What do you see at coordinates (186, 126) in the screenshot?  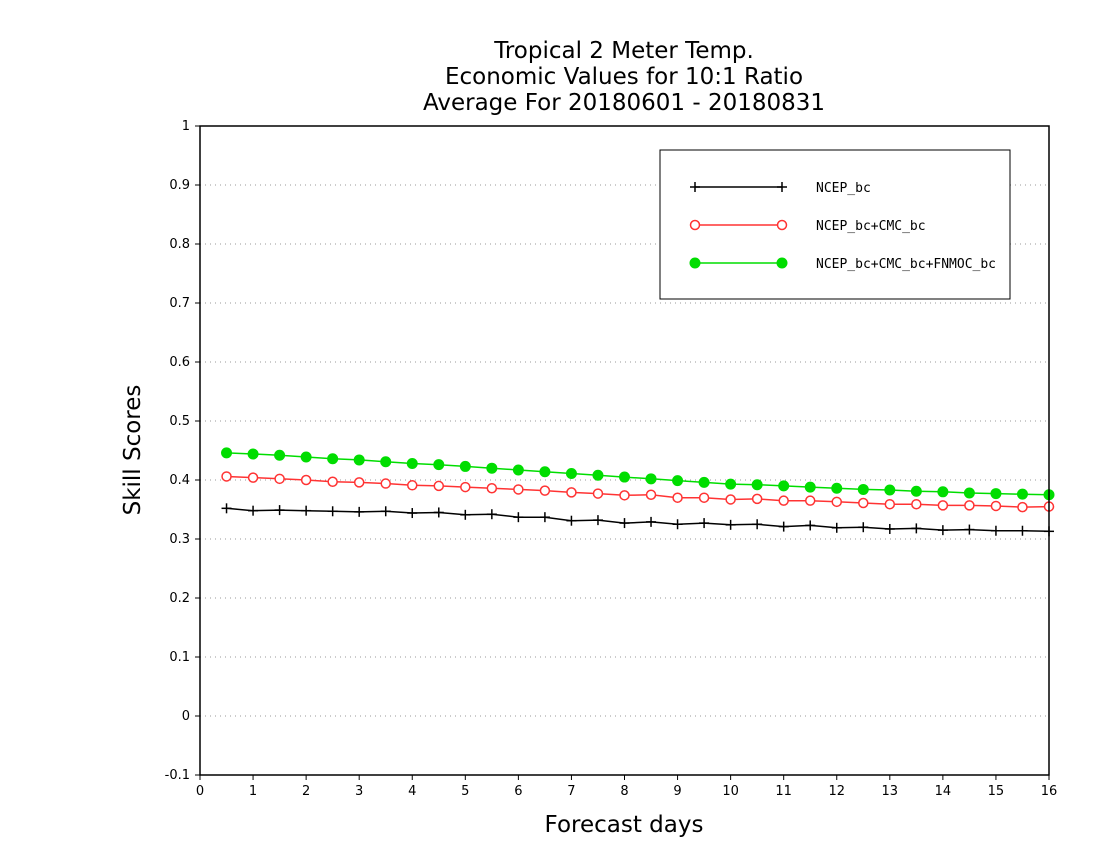 I see `y-tick-label: 1` at bounding box center [186, 126].